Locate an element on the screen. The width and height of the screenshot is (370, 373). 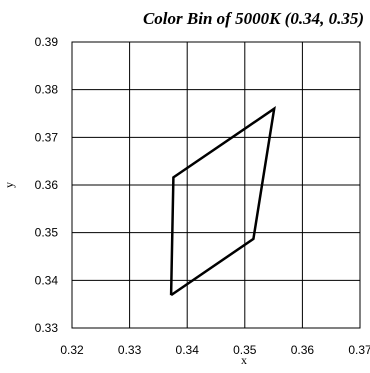
y-tick-label: 0.38 is located at coordinates (47, 90).